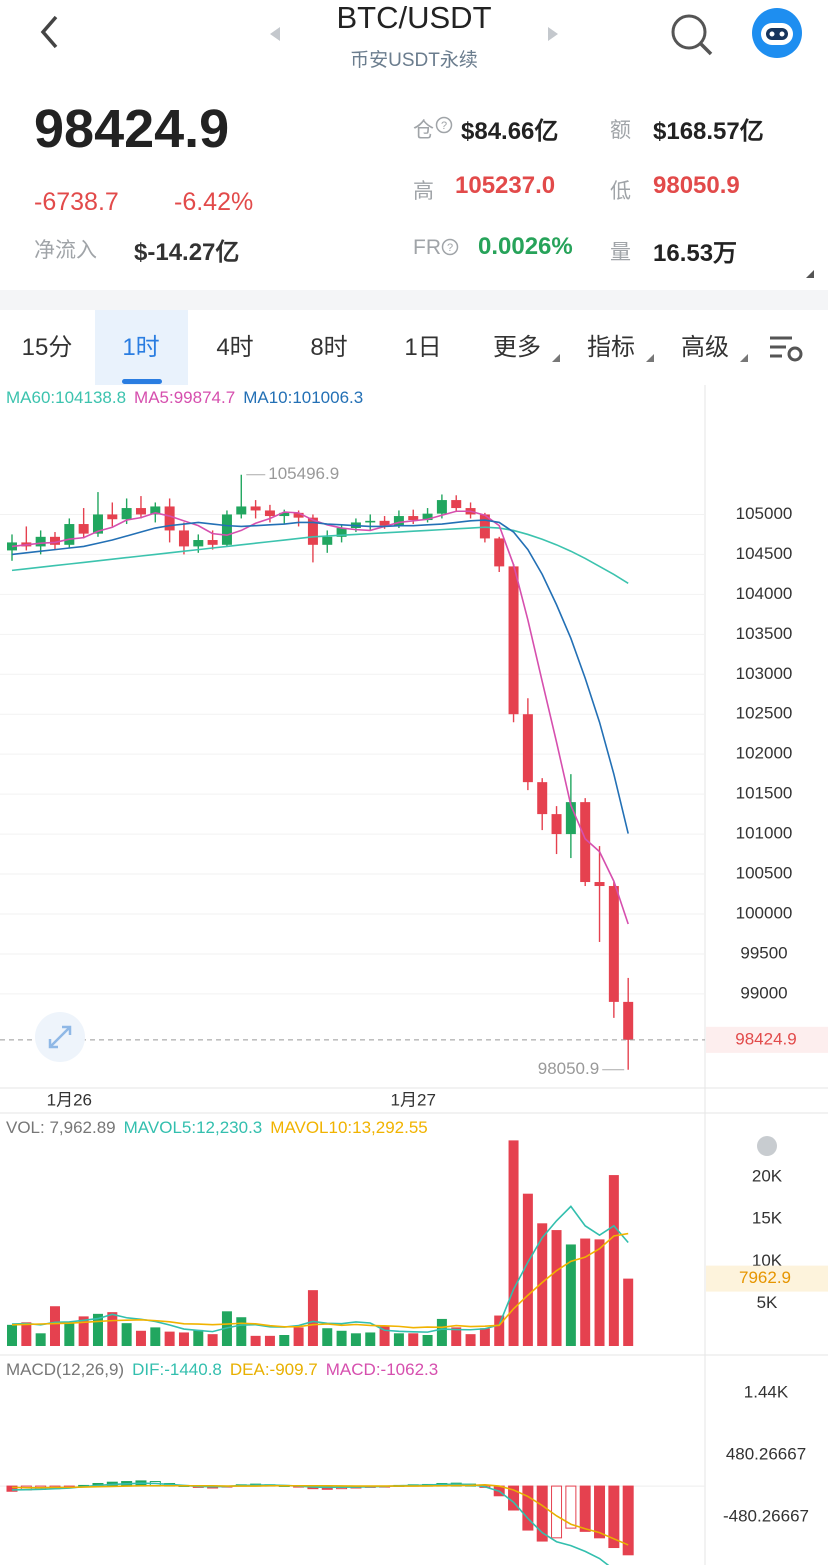 The width and height of the screenshot is (828, 1565). Describe the element at coordinates (423, 347) in the screenshot. I see `tab: 1日` at that location.